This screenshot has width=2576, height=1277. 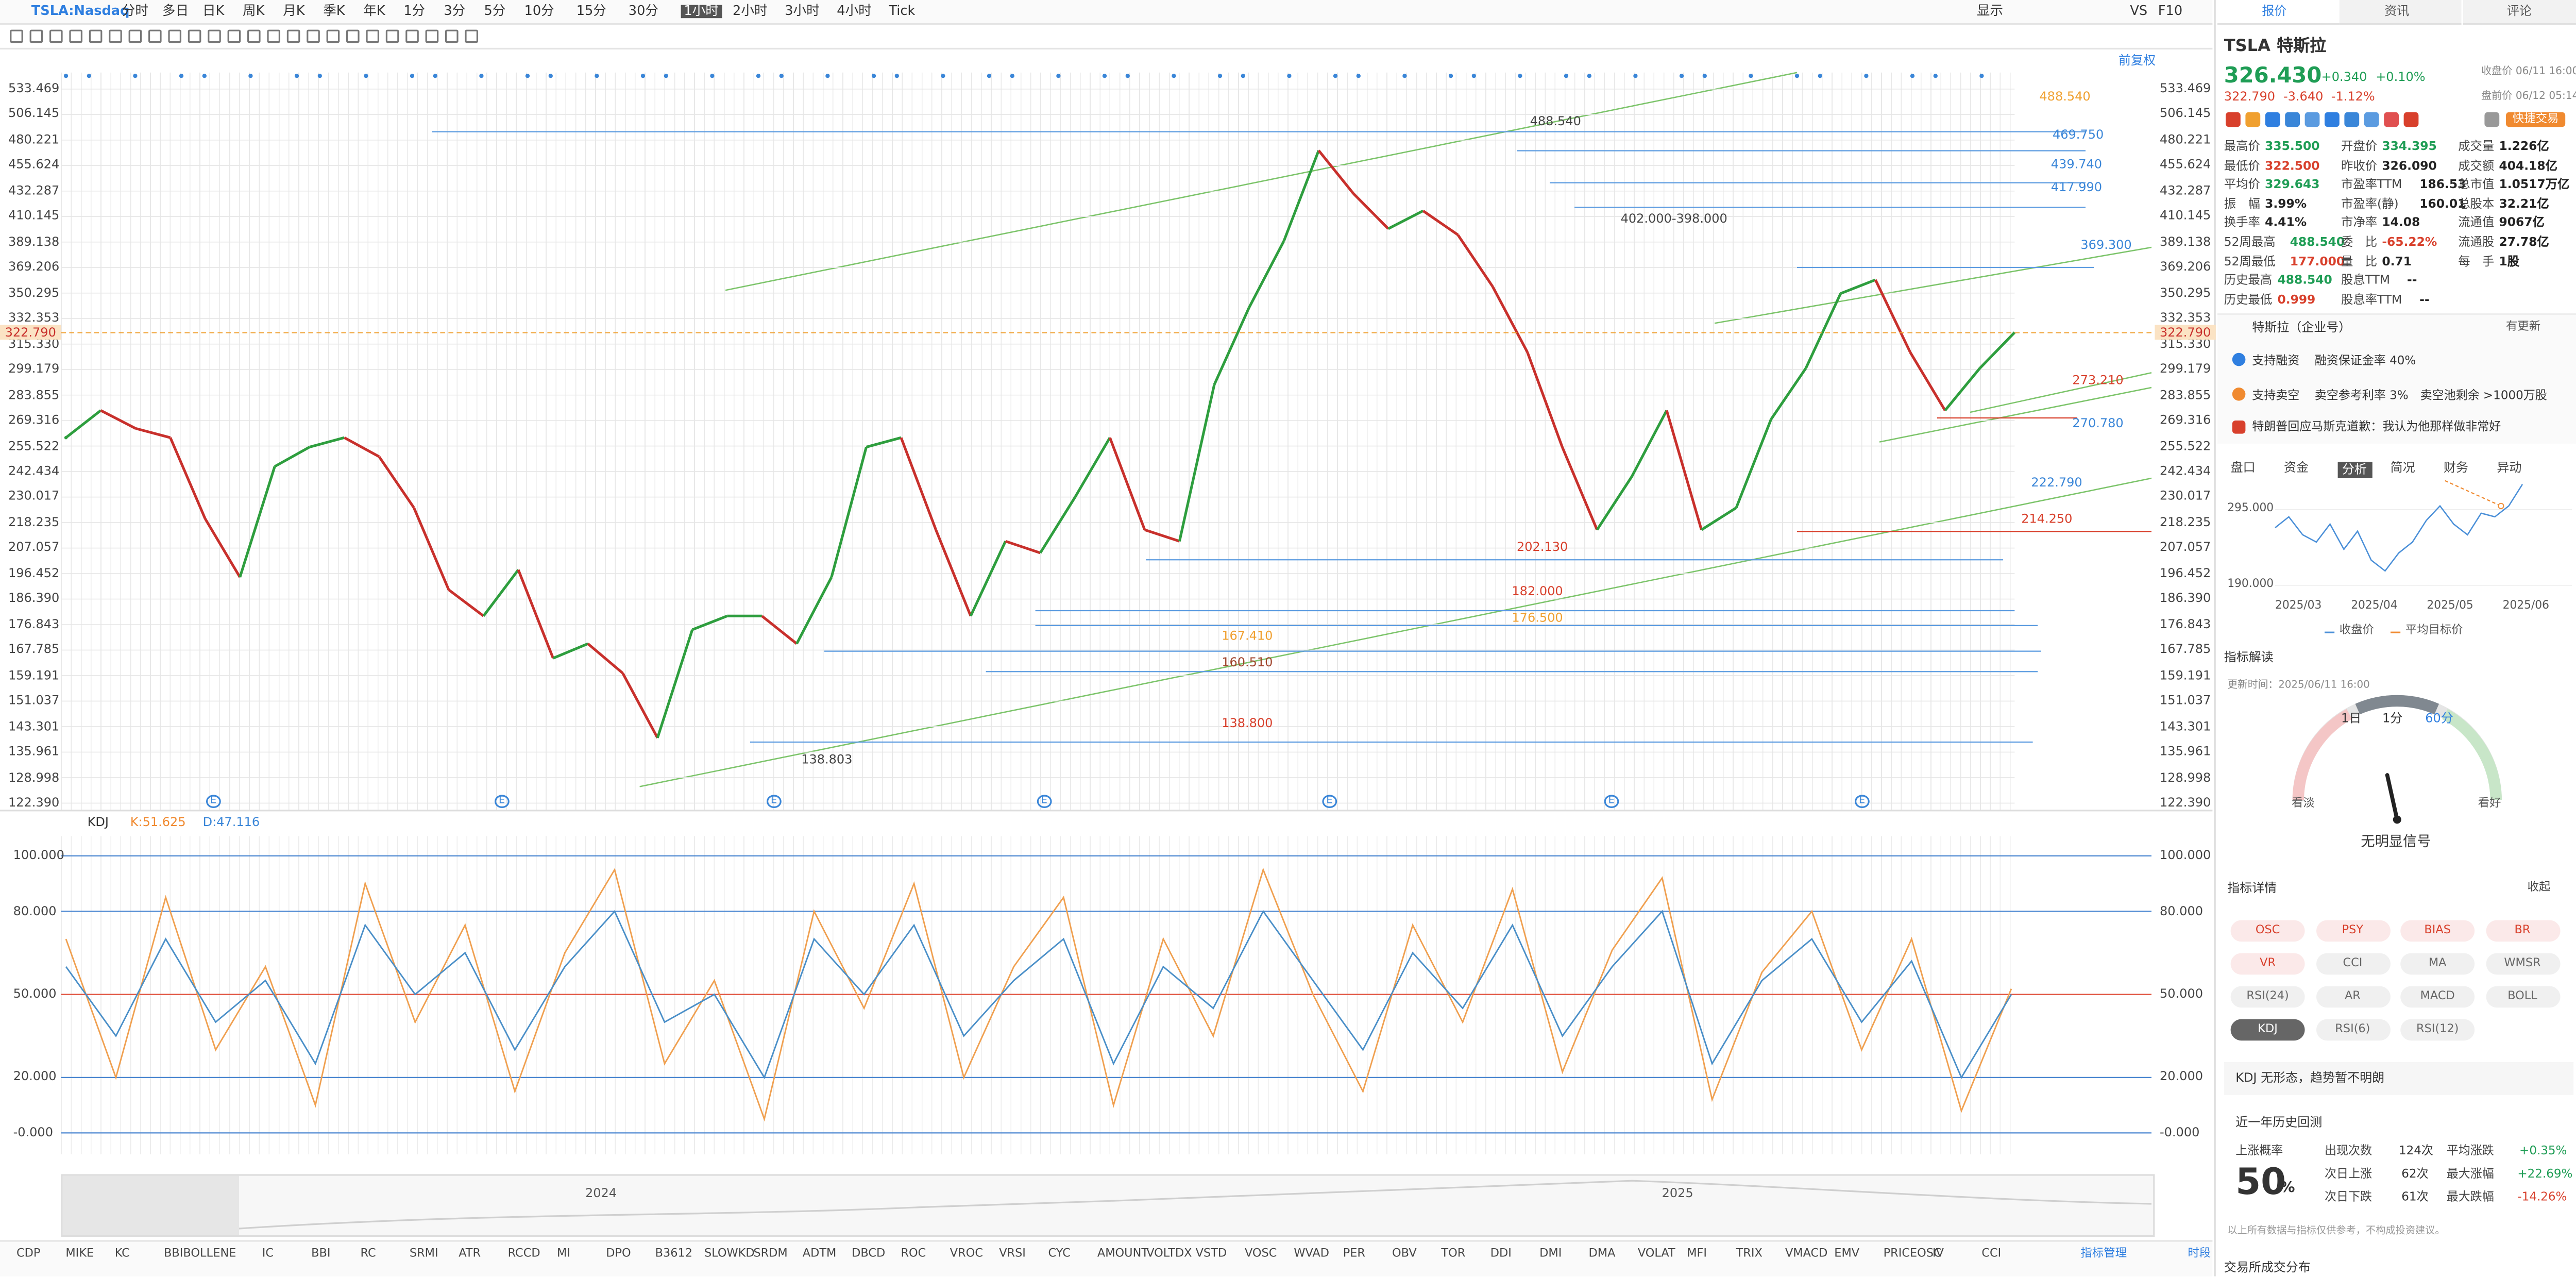 I want to click on indicator-tab: DBCD, so click(x=869, y=1254).